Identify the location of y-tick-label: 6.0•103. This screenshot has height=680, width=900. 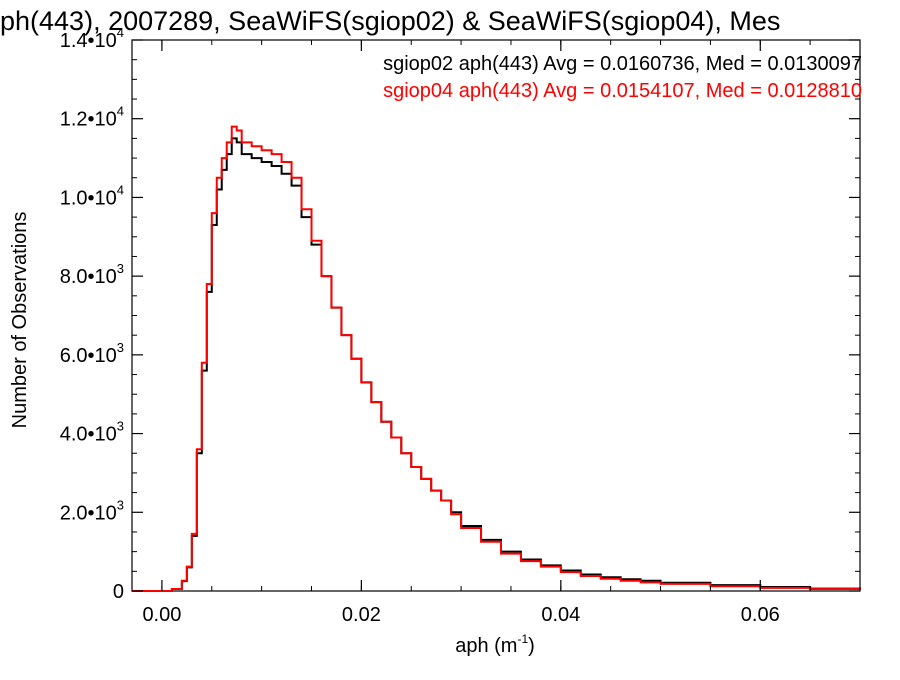
(92, 353).